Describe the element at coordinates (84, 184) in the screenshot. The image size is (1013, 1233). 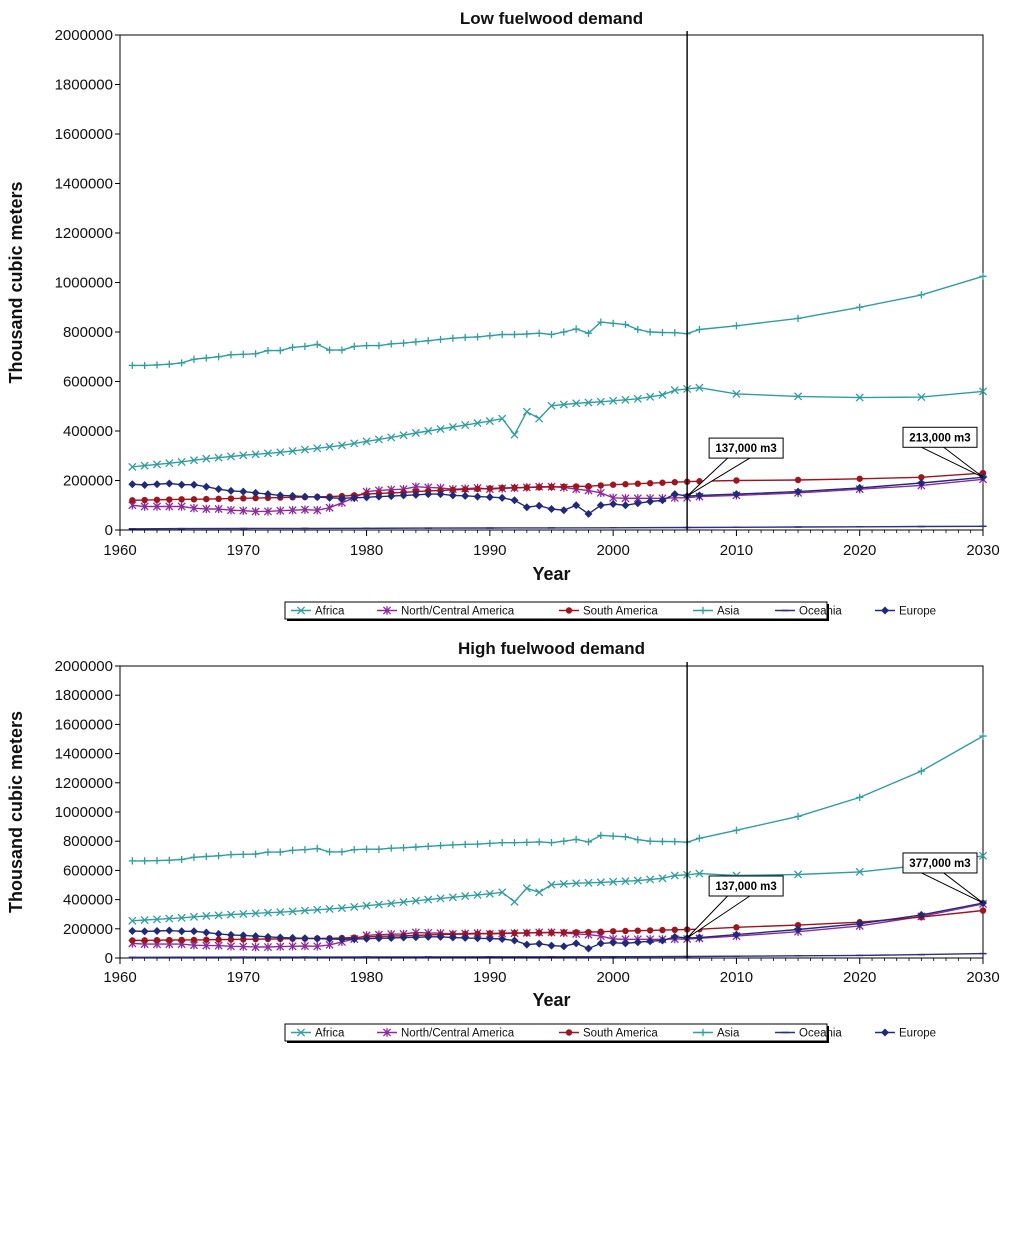
I see `y-tick-label: 1400000` at that location.